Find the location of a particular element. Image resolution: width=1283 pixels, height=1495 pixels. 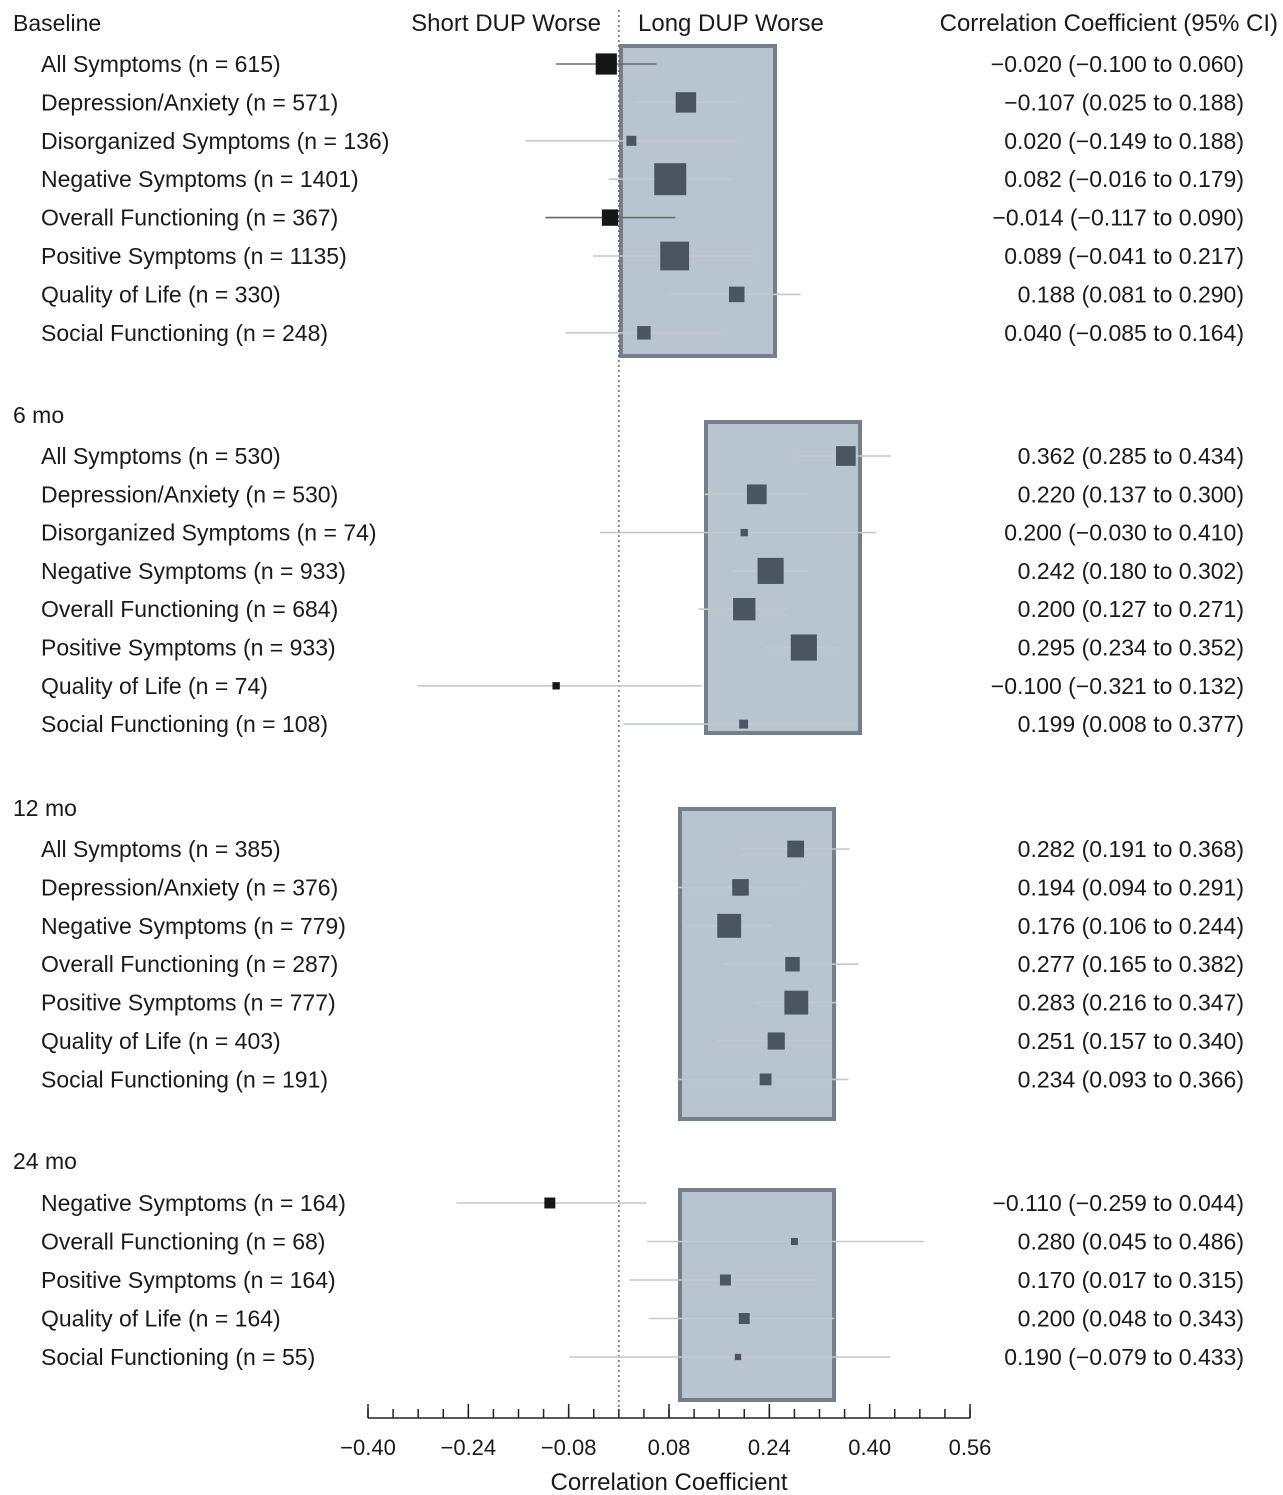

row-label: Quality of Life (n = 403) is located at coordinates (161, 1041).